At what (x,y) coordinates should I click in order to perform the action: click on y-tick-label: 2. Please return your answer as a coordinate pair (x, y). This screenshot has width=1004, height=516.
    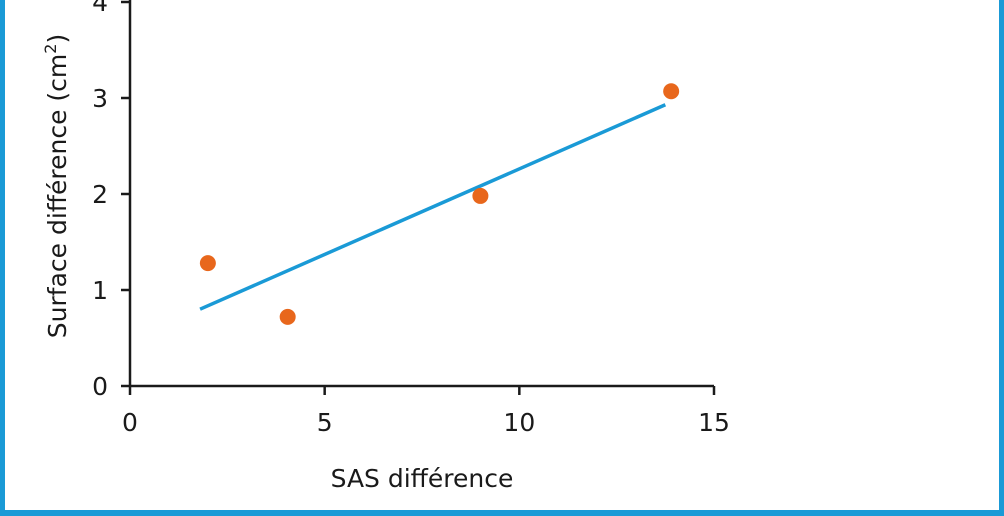
    Looking at the image, I should click on (100, 194).